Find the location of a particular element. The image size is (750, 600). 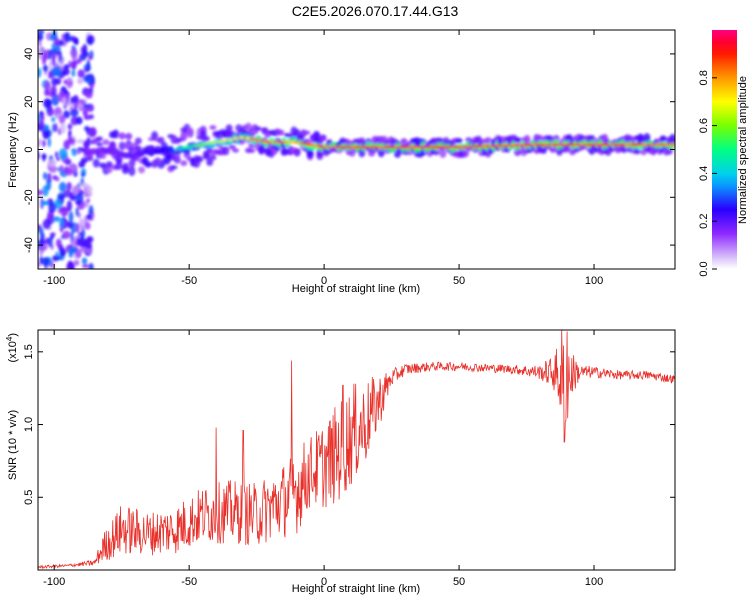

spectrogram-x-label: Height of straight line (km) is located at coordinates (356, 289).